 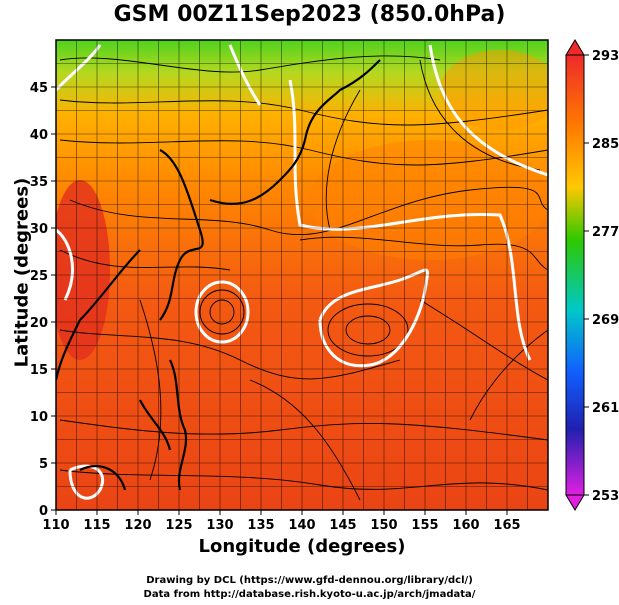 What do you see at coordinates (178, 525) in the screenshot?
I see `x-tick-label: 125` at bounding box center [178, 525].